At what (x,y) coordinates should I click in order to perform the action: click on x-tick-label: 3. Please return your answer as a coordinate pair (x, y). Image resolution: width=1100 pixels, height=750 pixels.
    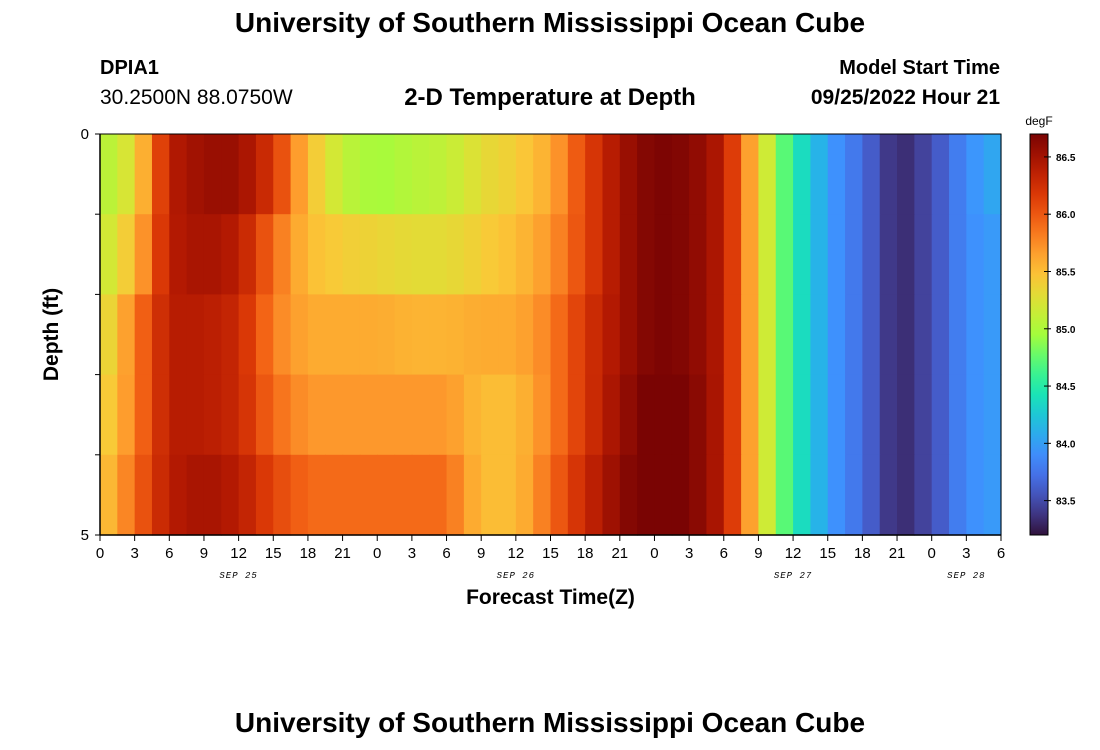
    Looking at the image, I should click on (689, 553).